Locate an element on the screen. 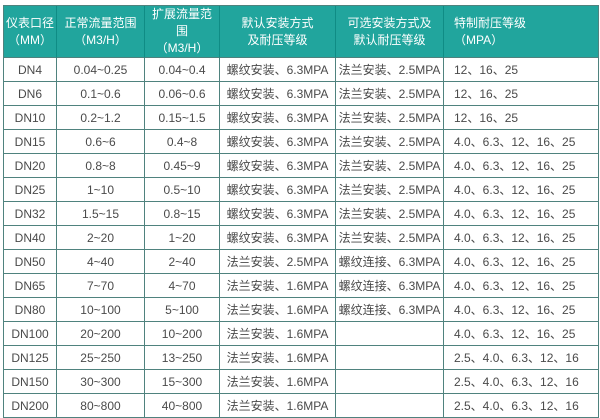 This screenshot has height=418, width=600. cell-diameter: DN150 is located at coordinates (30, 382).